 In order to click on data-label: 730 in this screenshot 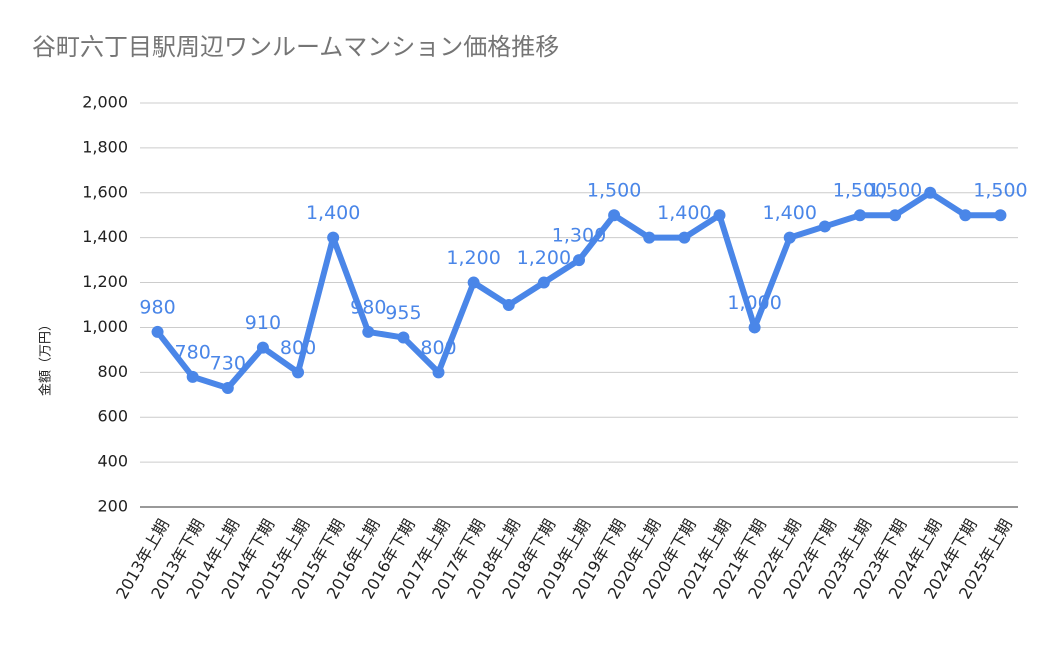, I will do `click(228, 364)`.